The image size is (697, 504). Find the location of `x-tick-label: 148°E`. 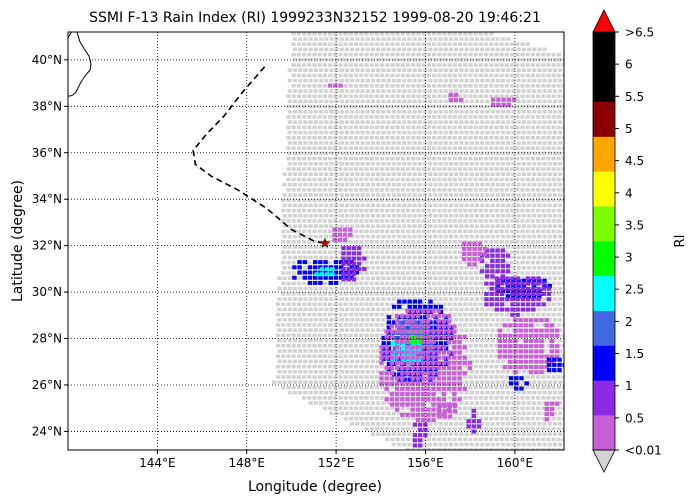

x-tick-label: 148°E is located at coordinates (246, 463).